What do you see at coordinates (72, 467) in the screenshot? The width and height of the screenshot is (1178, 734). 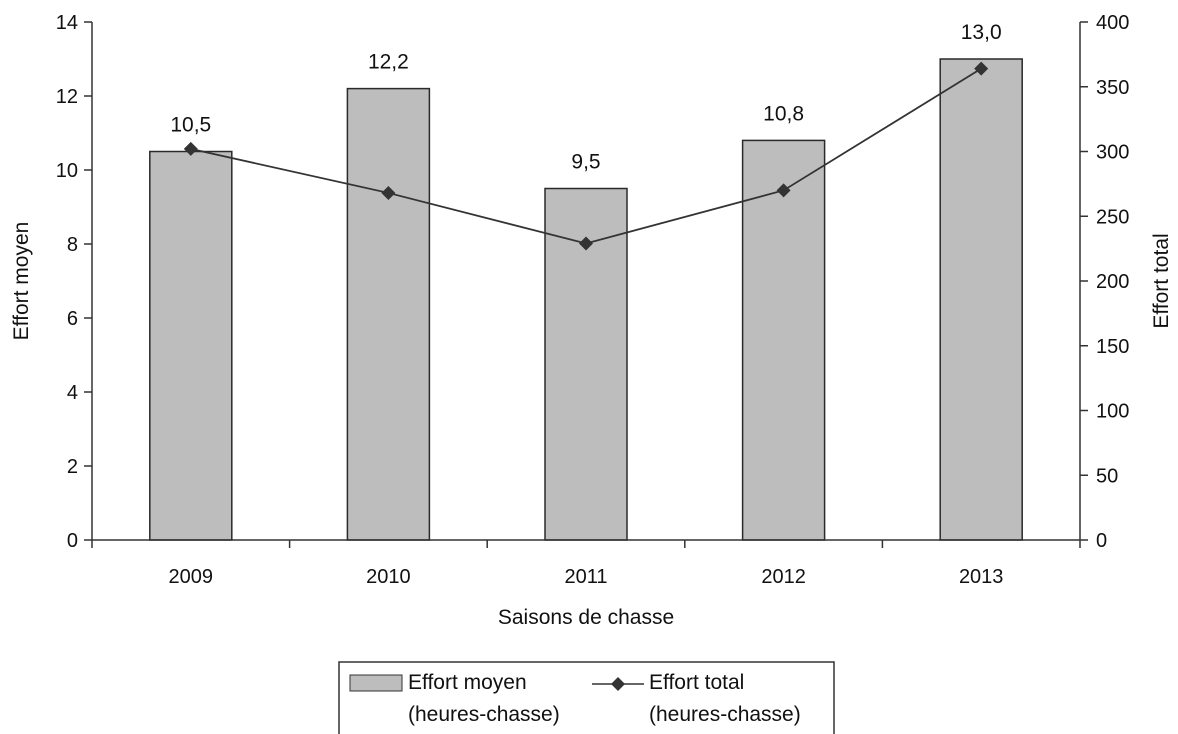 I see `y-tick-label: 2` at bounding box center [72, 467].